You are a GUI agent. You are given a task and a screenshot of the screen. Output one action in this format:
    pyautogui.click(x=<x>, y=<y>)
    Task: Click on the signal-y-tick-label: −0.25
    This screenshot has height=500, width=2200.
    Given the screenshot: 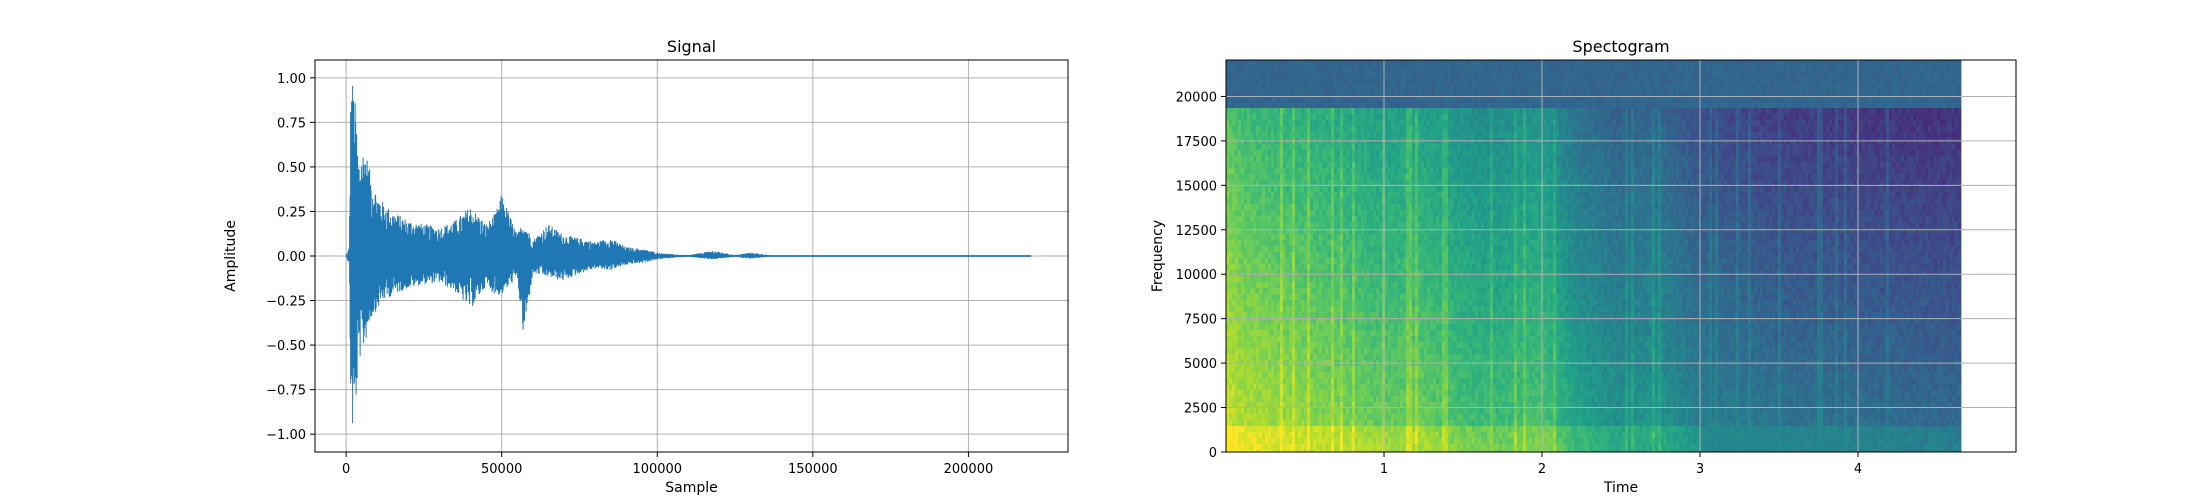 What is the action you would take?
    pyautogui.click(x=286, y=302)
    